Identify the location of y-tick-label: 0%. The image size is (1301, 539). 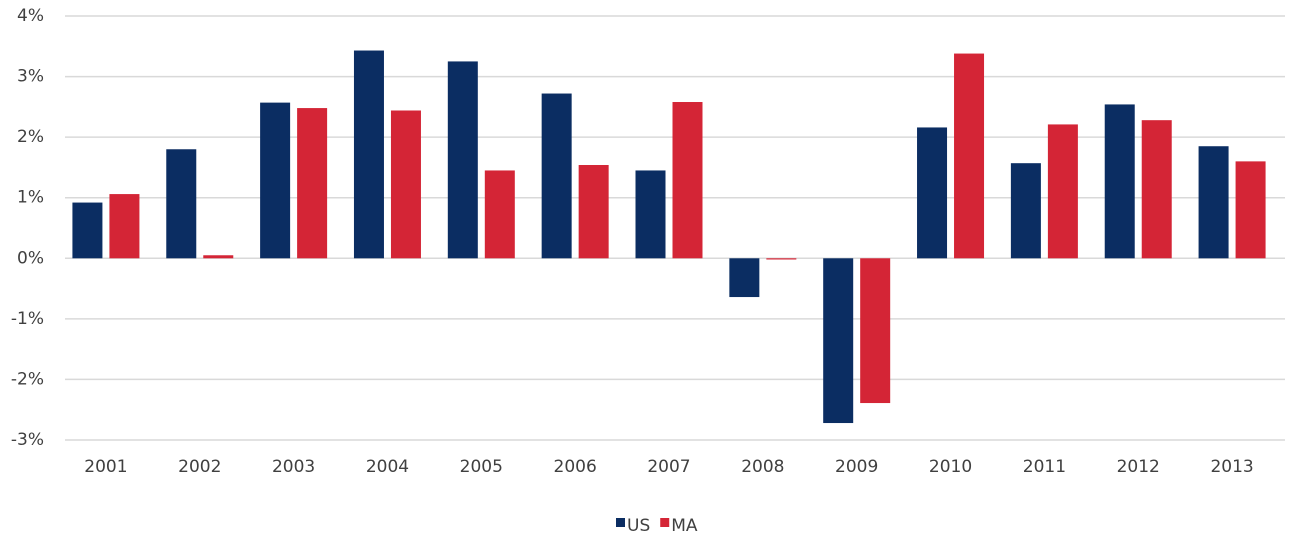
(30, 258).